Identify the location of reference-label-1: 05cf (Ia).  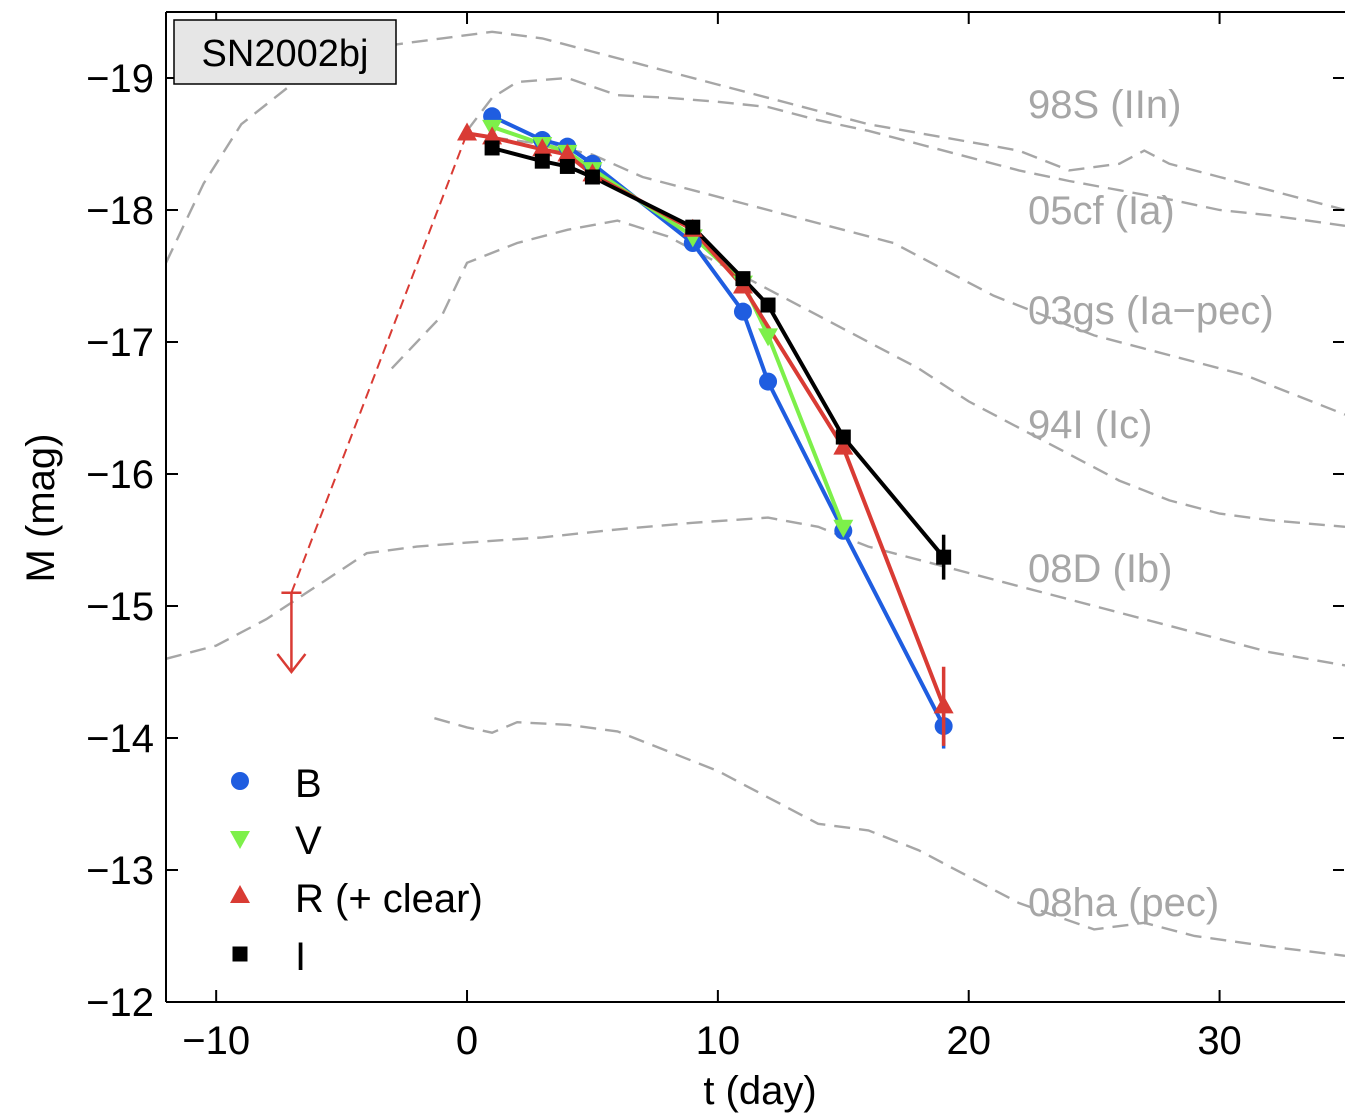
(1101, 211).